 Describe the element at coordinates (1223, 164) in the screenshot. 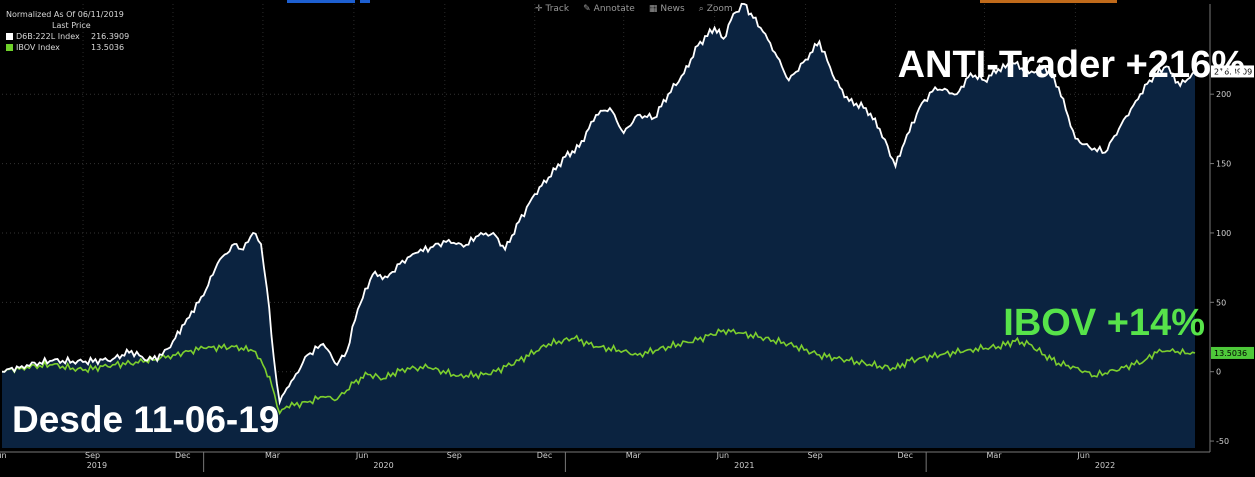

I see `y-tick-label: 150` at that location.